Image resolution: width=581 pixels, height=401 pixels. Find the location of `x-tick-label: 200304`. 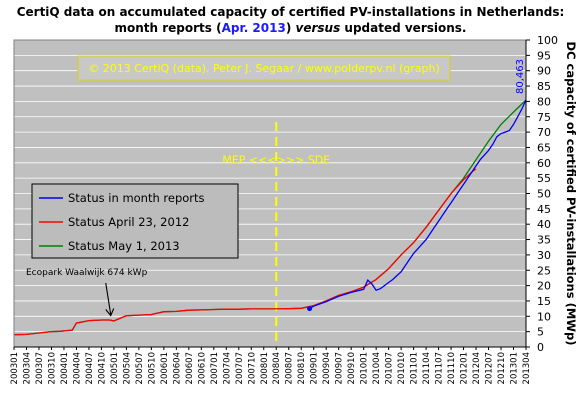

x-tick-label: 200304 is located at coordinates (27, 368).